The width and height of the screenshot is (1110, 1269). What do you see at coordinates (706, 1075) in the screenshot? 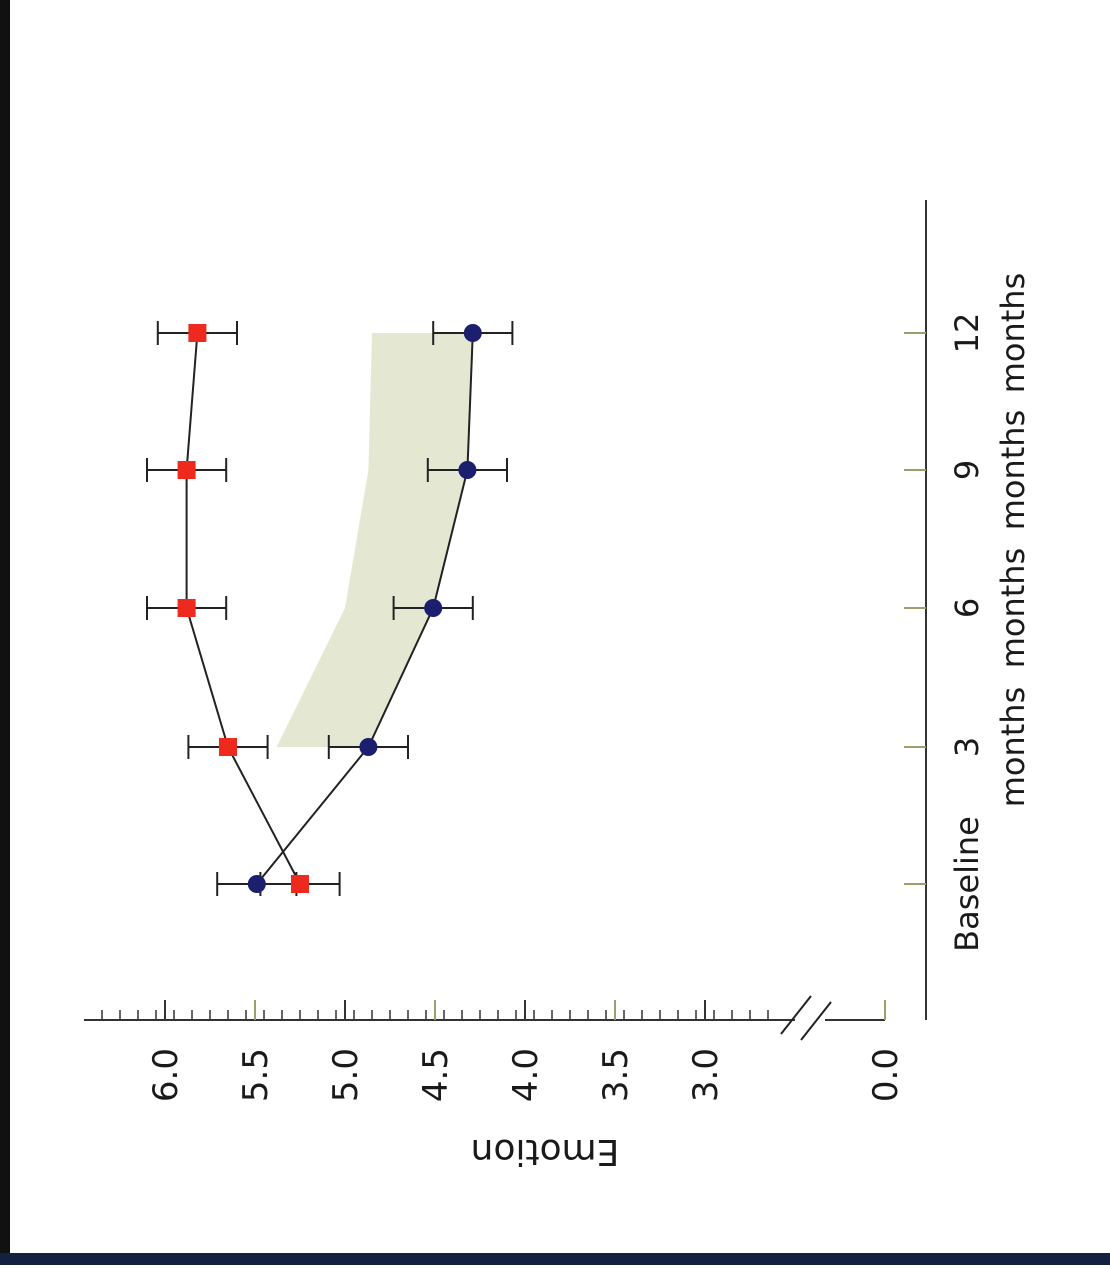
I see `y-tick-label: 3.0` at bounding box center [706, 1075].